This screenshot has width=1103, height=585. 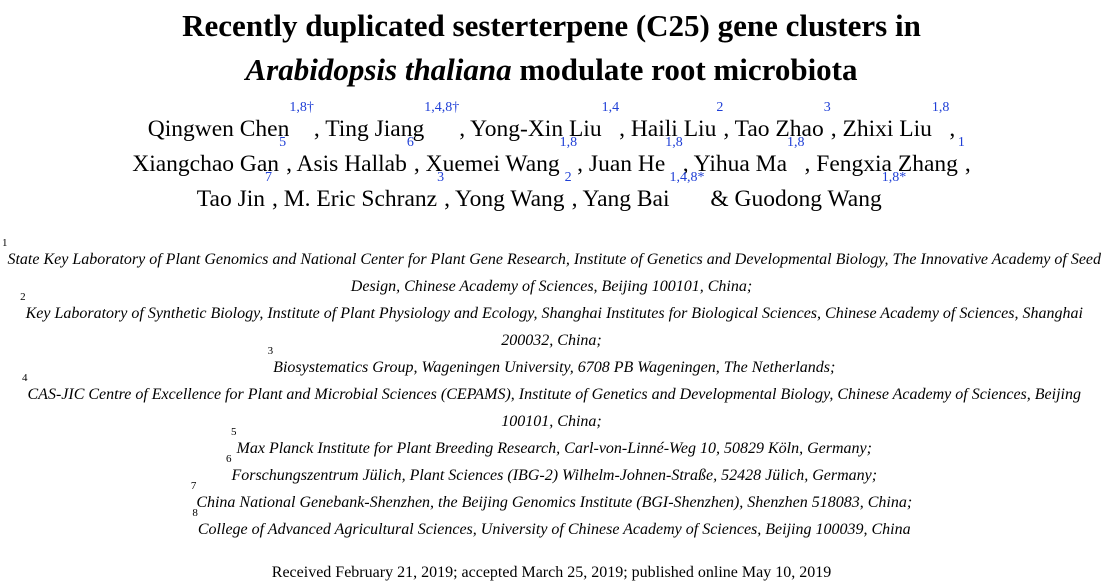 What do you see at coordinates (375, 129) in the screenshot?
I see `author-name: Ting Jiang` at bounding box center [375, 129].